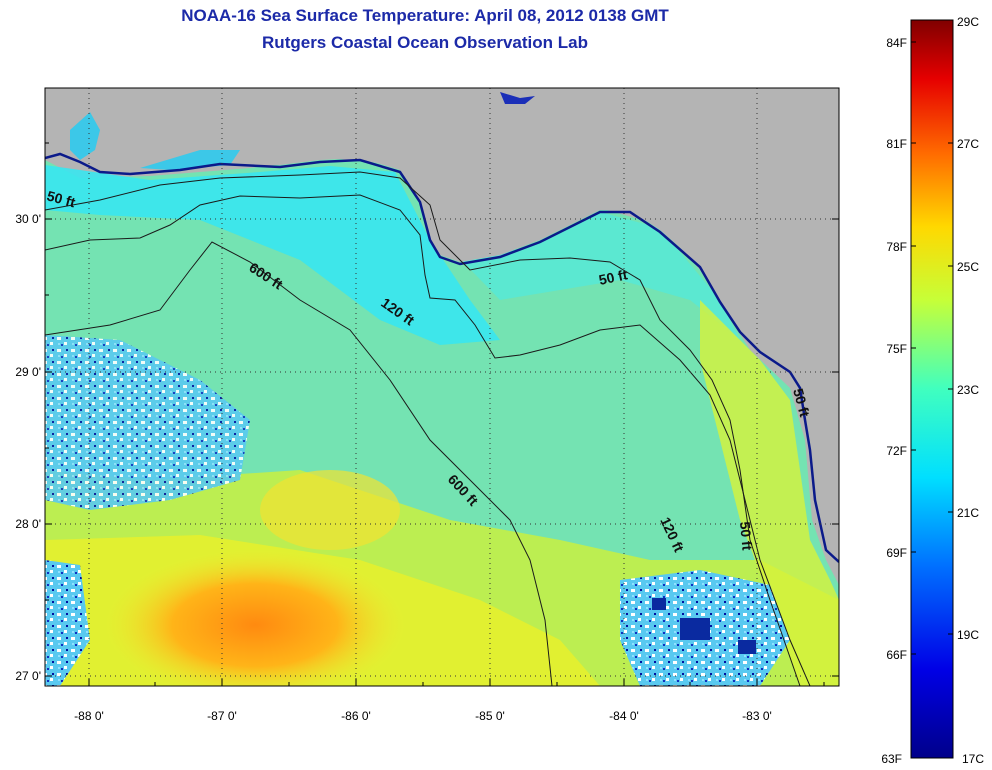 The height and width of the screenshot is (770, 992). I want to click on temperature-colorbar, so click(932, 389).